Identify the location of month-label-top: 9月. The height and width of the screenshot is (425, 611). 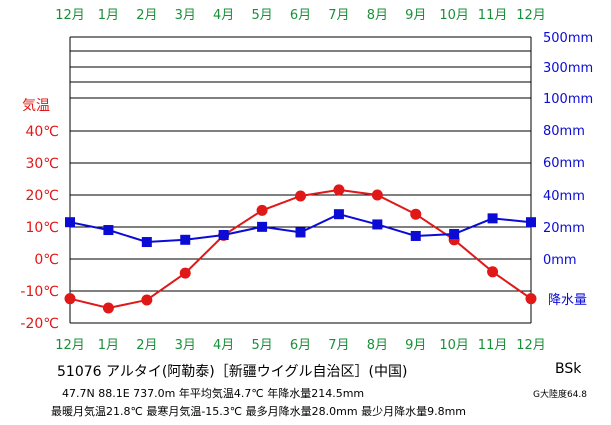
(415, 15).